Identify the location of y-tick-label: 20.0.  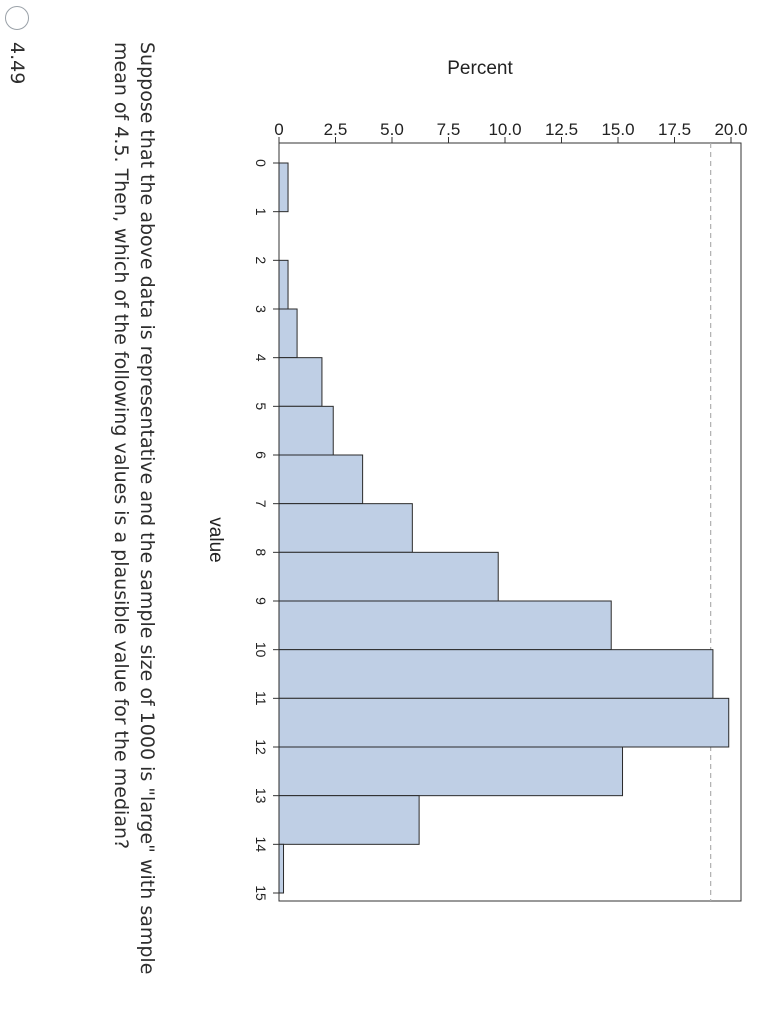
(730, 129).